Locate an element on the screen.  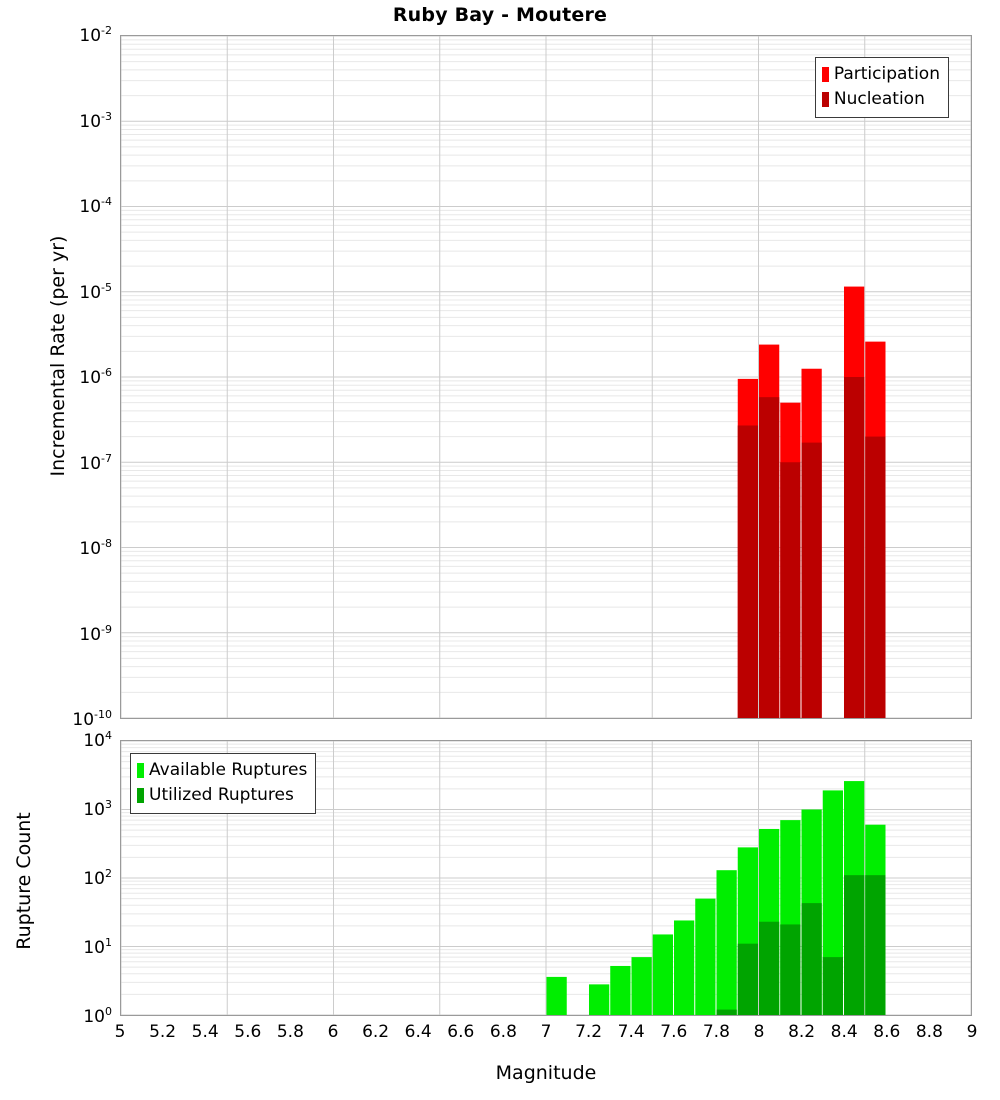
x-tick-label: 8 is located at coordinates (759, 1032).